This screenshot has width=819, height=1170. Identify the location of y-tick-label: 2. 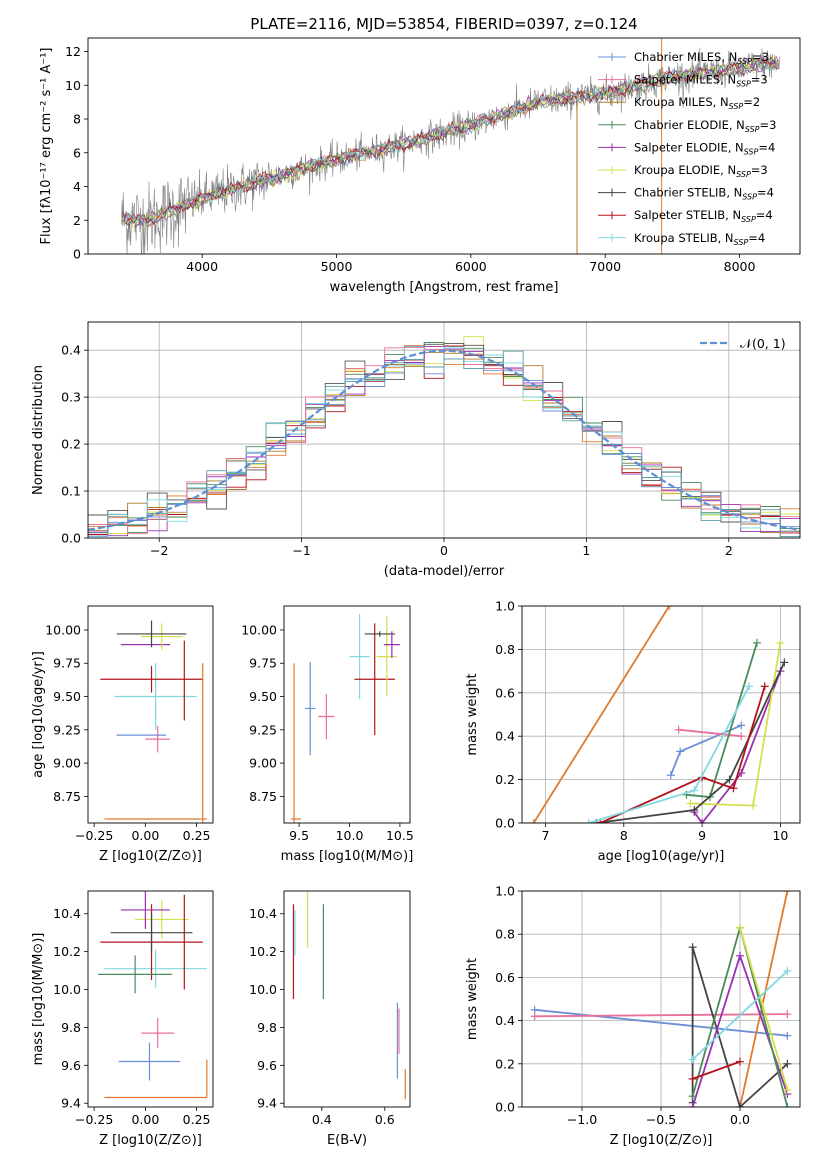
(77, 220).